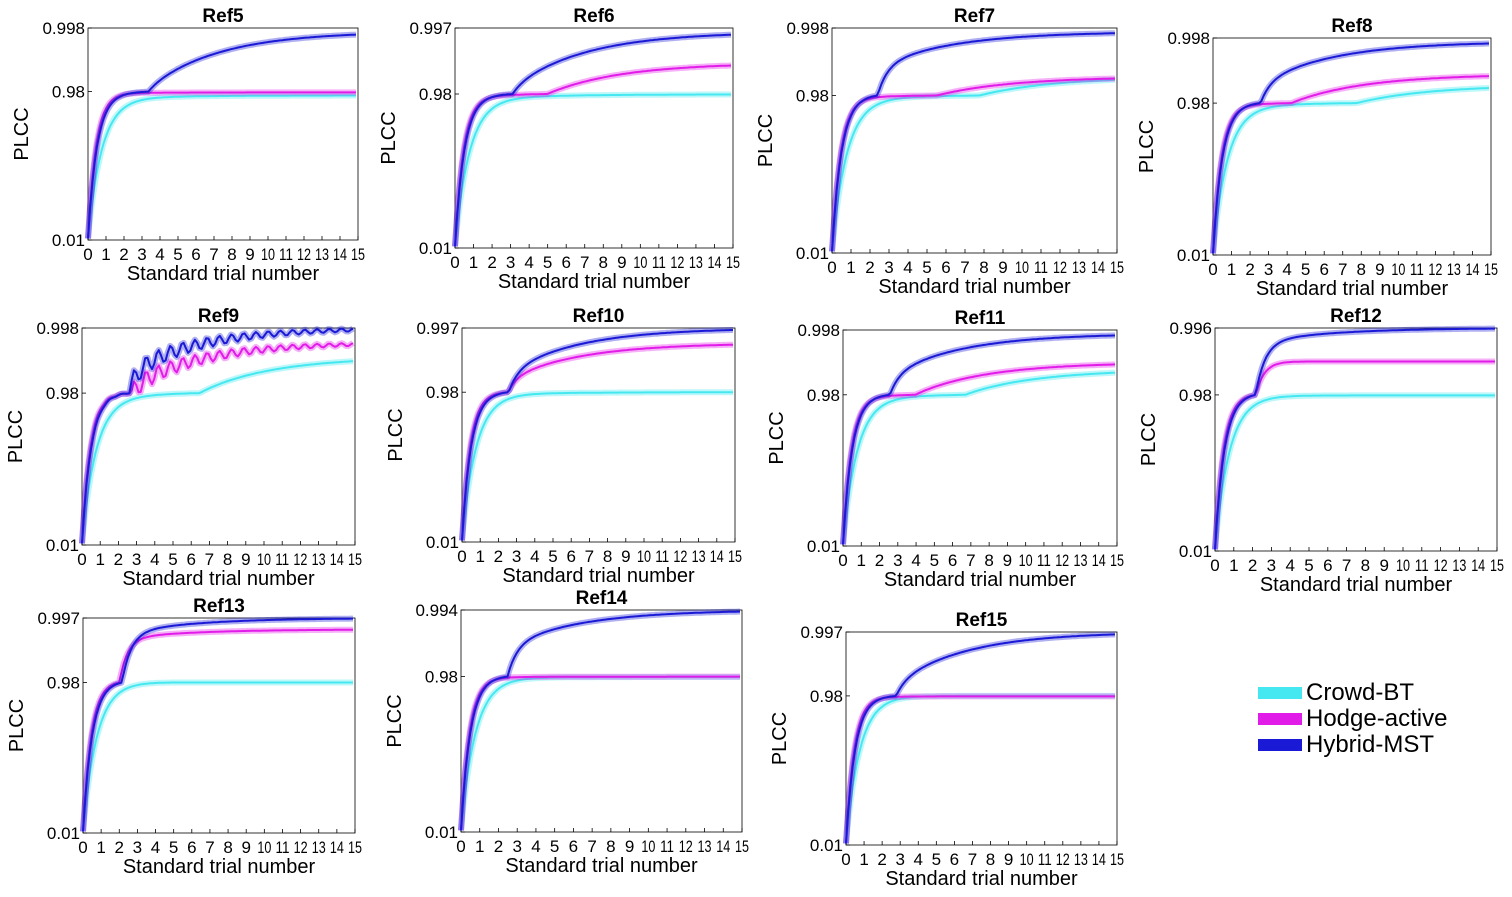 The height and width of the screenshot is (897, 1512). Describe the element at coordinates (1360, 692) in the screenshot. I see `legend-label-crowd-bt: Crowd-BT` at that location.